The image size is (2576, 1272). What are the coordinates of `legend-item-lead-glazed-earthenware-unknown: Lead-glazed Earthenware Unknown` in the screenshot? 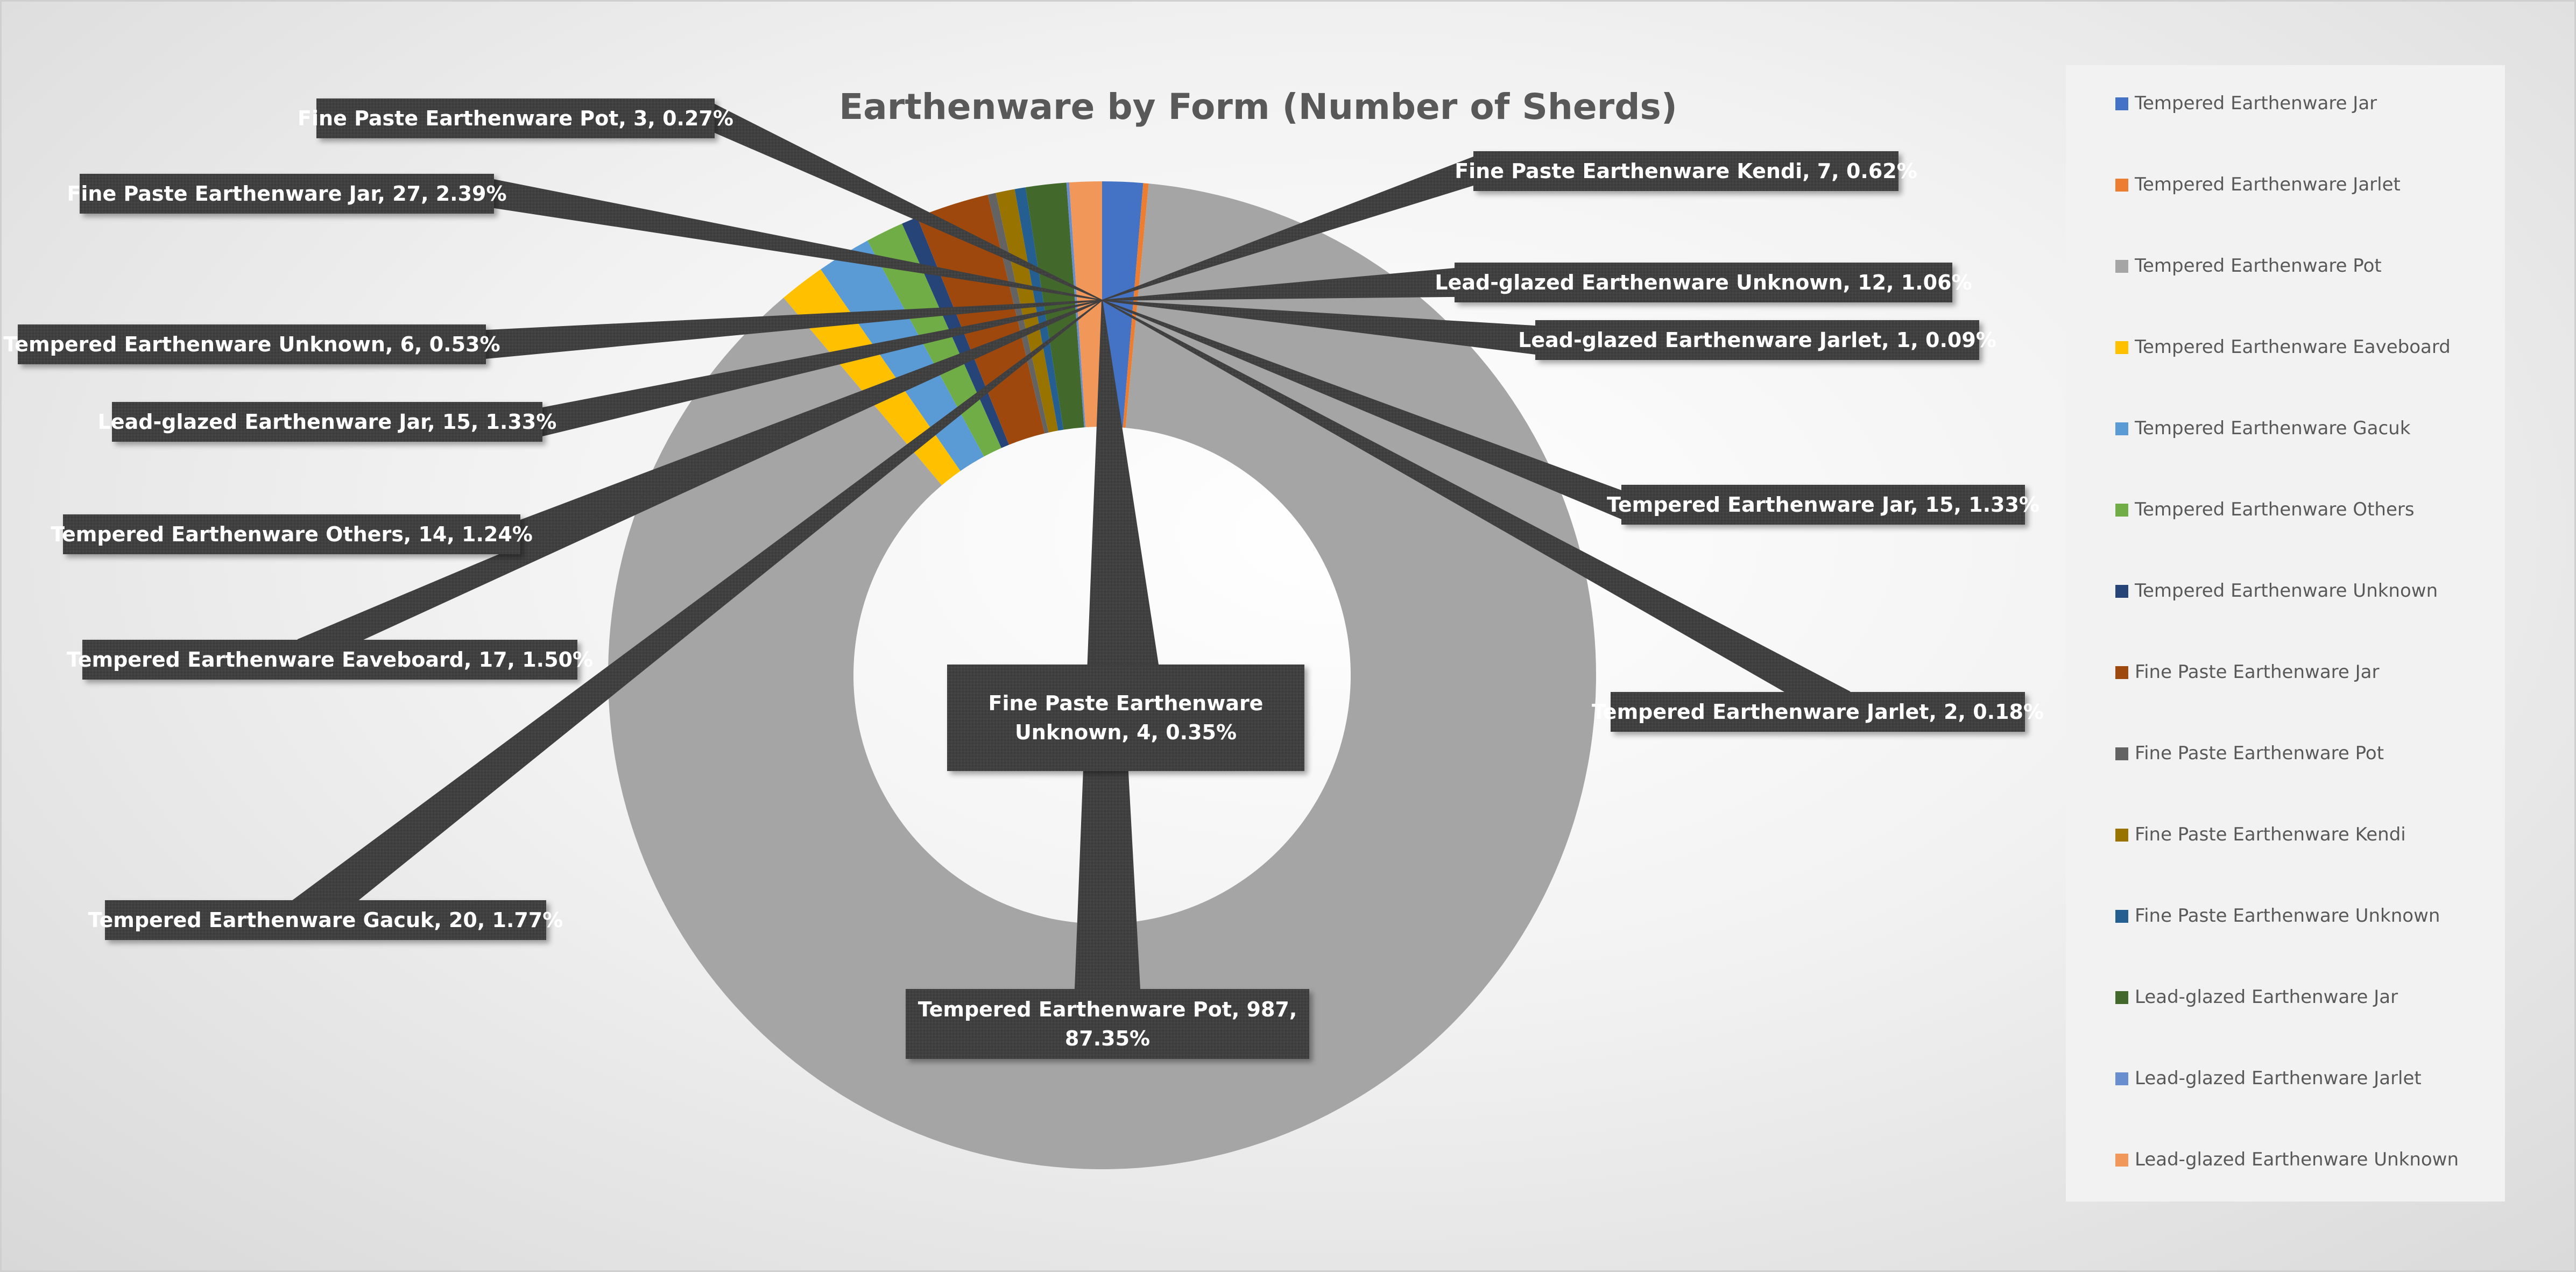 It's located at (2287, 1159).